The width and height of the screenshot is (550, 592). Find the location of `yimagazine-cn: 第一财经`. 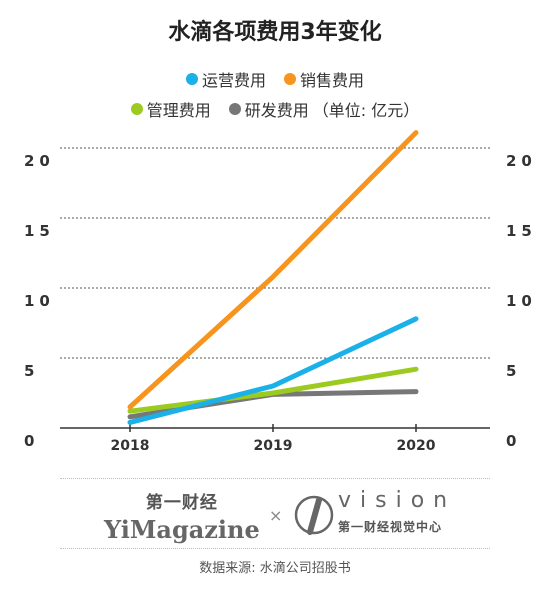

yimagazine-cn: 第一财经 is located at coordinates (181, 503).